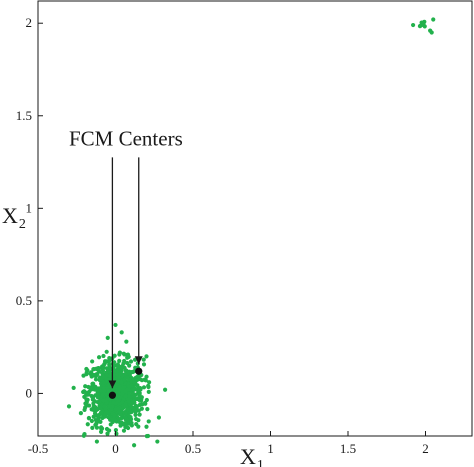 The width and height of the screenshot is (474, 467). What do you see at coordinates (126, 138) in the screenshot?
I see `annotation-label: FCM Centers` at bounding box center [126, 138].